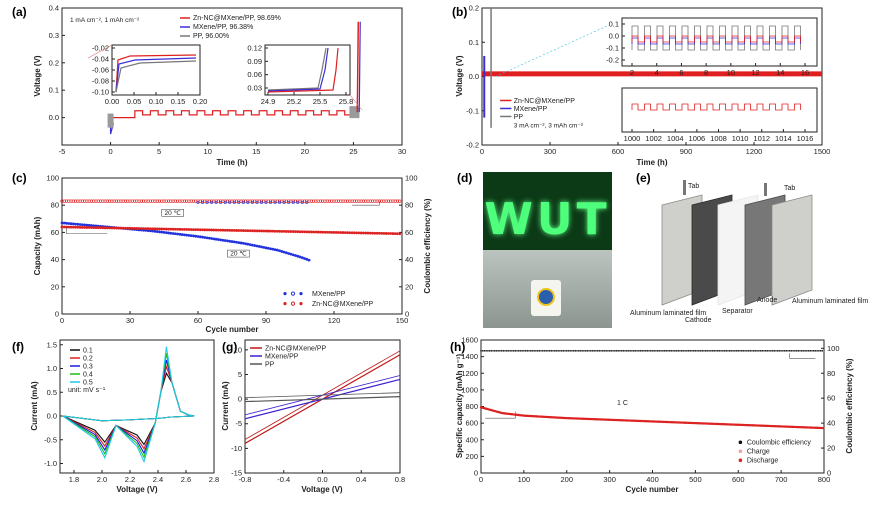 This screenshot has height=505, width=879. Describe the element at coordinates (320, 101) in the screenshot. I see `a-inset2-xtick-label: 25.5` at that location.